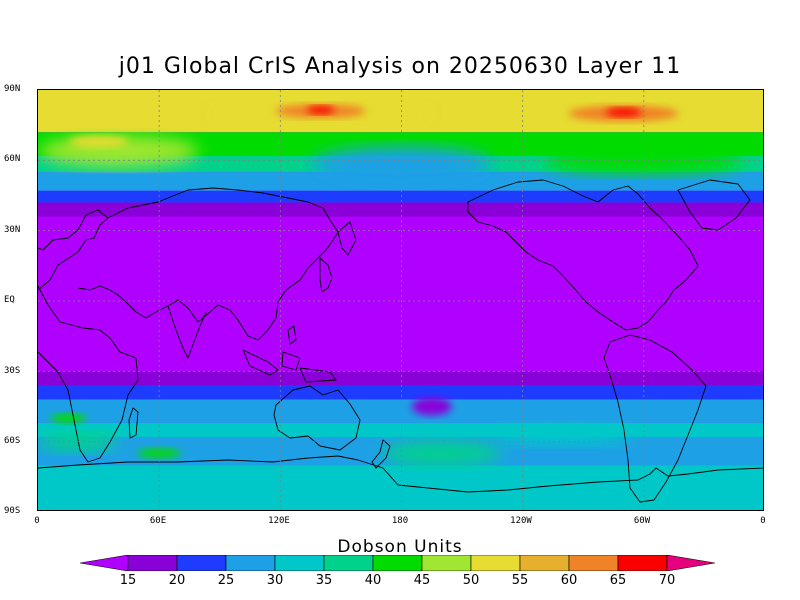 Image resolution: width=800 pixels, height=600 pixels. I want to click on band-30s, so click(400, 378).